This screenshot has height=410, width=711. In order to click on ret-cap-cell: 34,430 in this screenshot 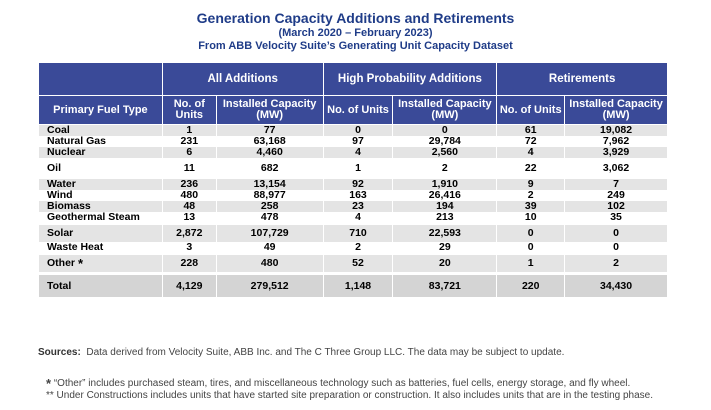, I will do `click(616, 284)`.